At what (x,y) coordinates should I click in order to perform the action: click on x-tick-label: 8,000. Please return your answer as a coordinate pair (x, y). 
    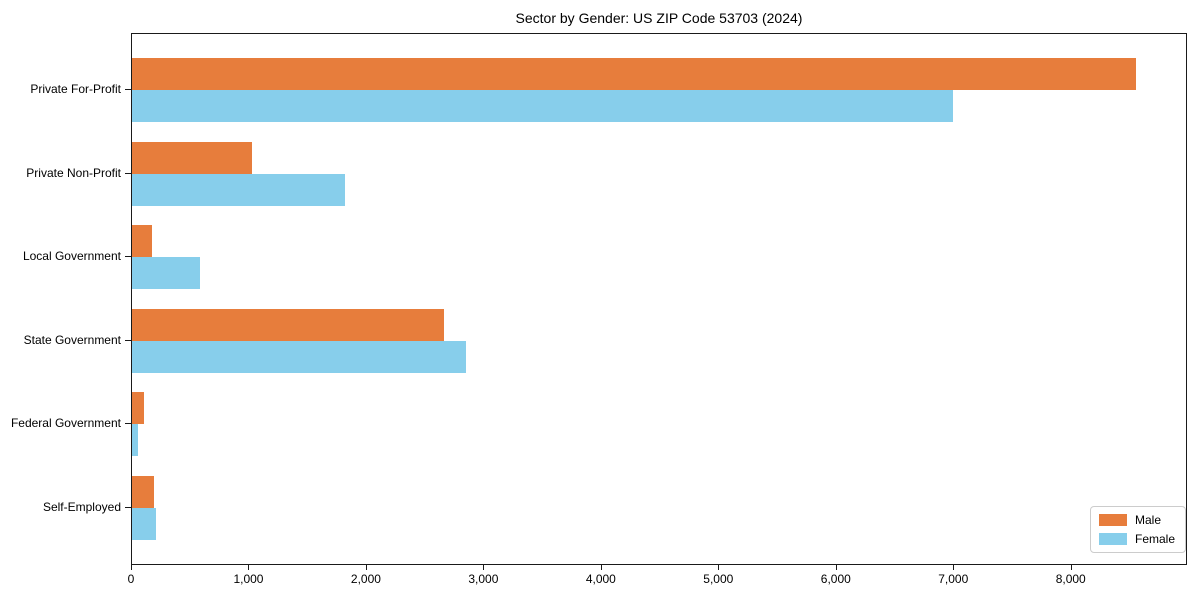
    Looking at the image, I should click on (1070, 579).